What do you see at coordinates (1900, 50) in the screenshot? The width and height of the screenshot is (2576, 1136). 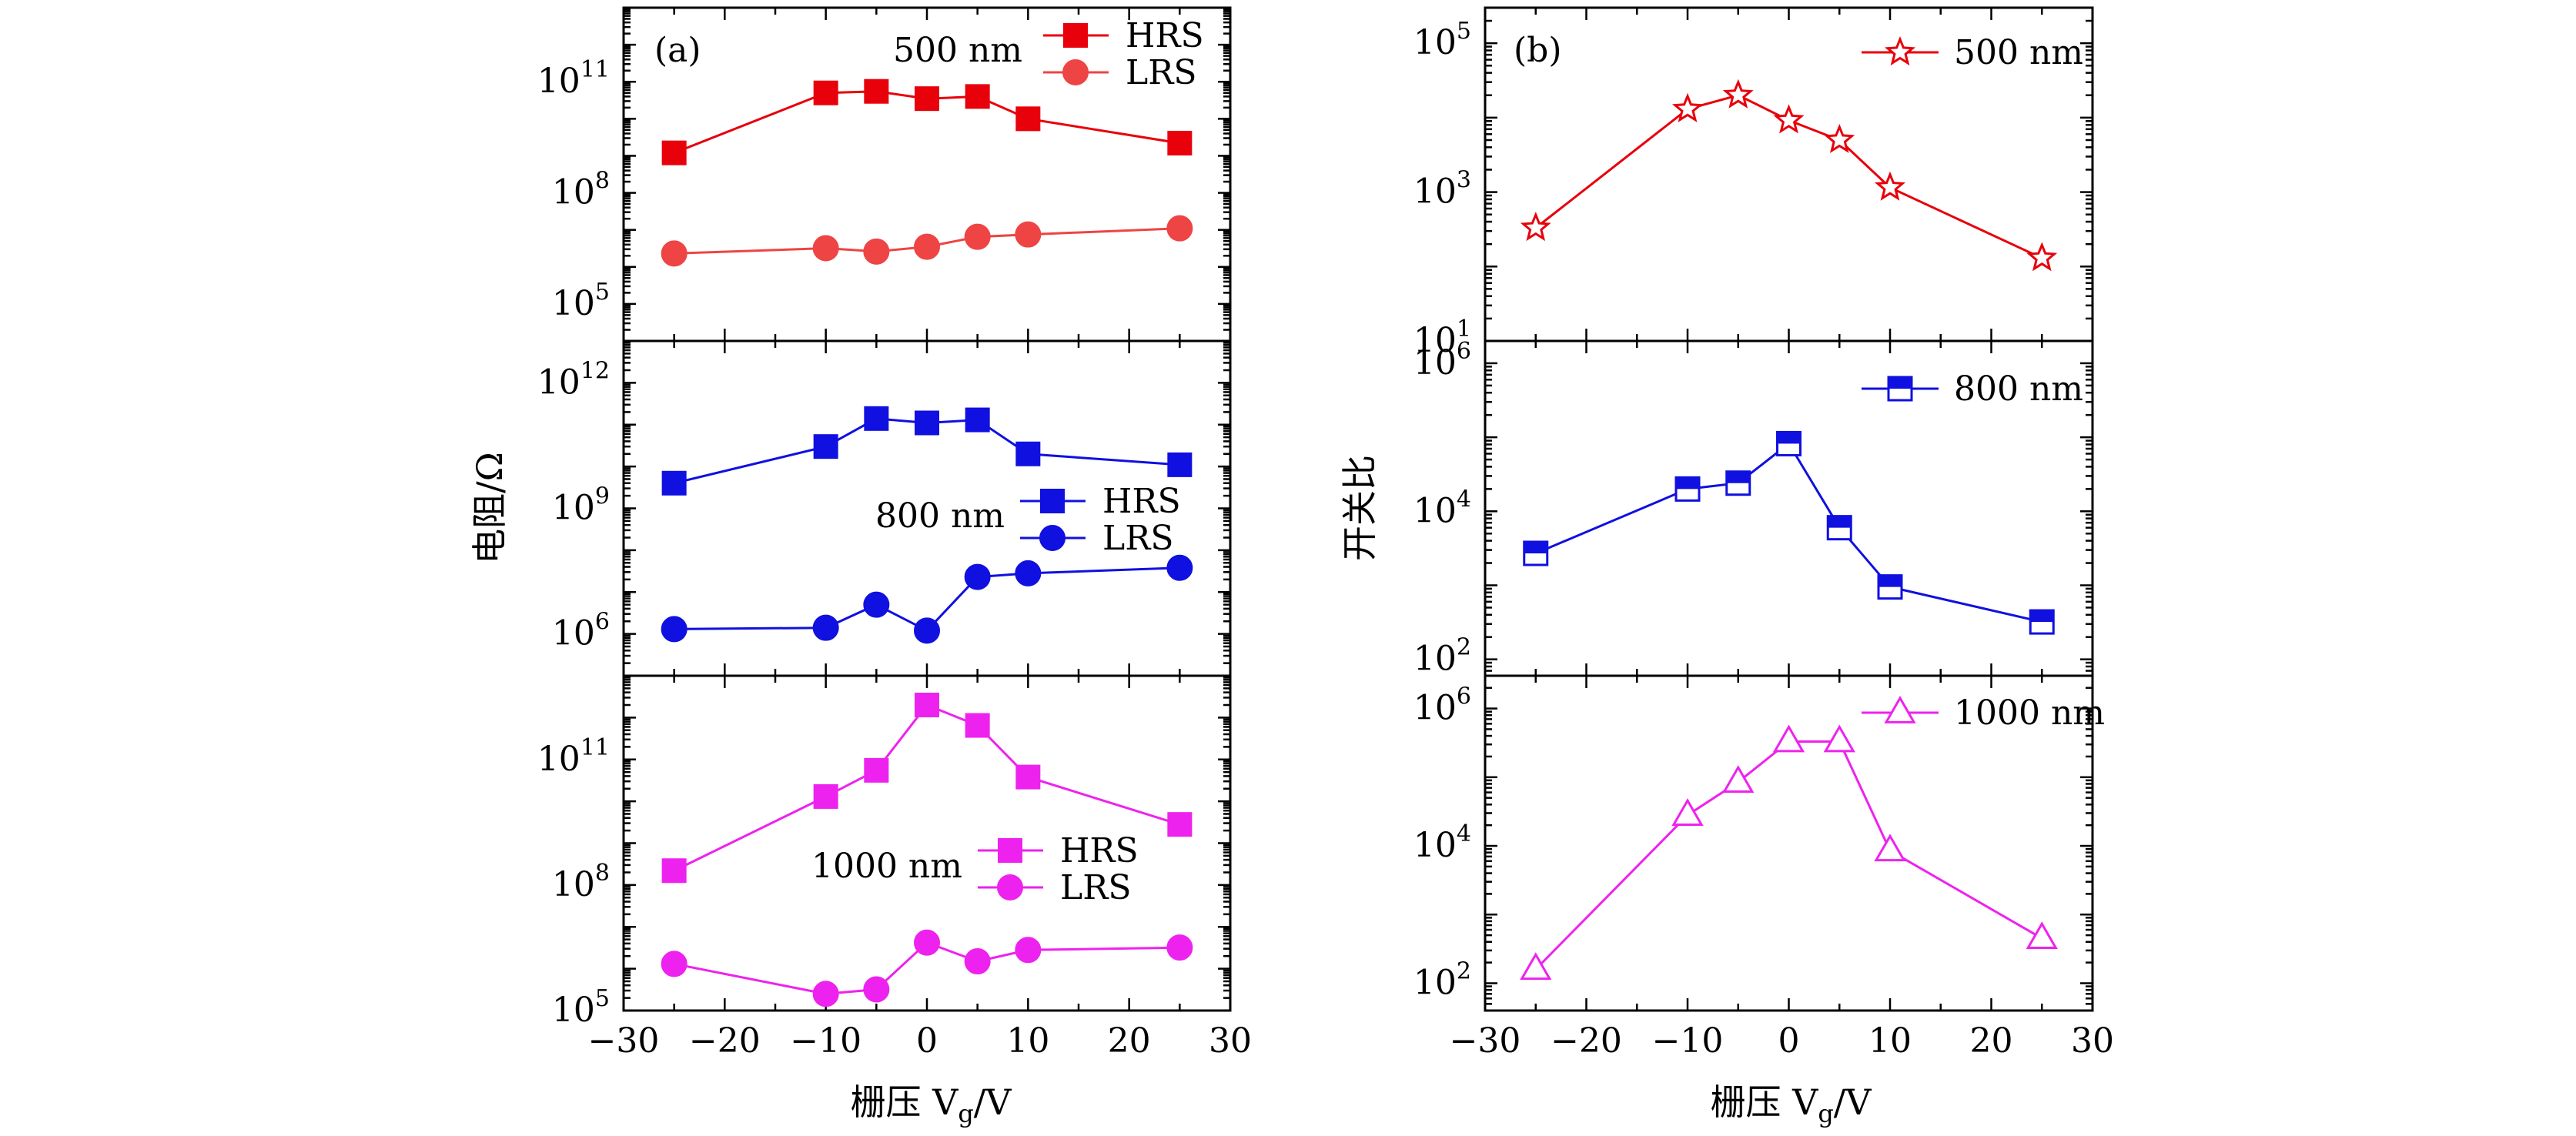 I see `legend-marker-b-top` at bounding box center [1900, 50].